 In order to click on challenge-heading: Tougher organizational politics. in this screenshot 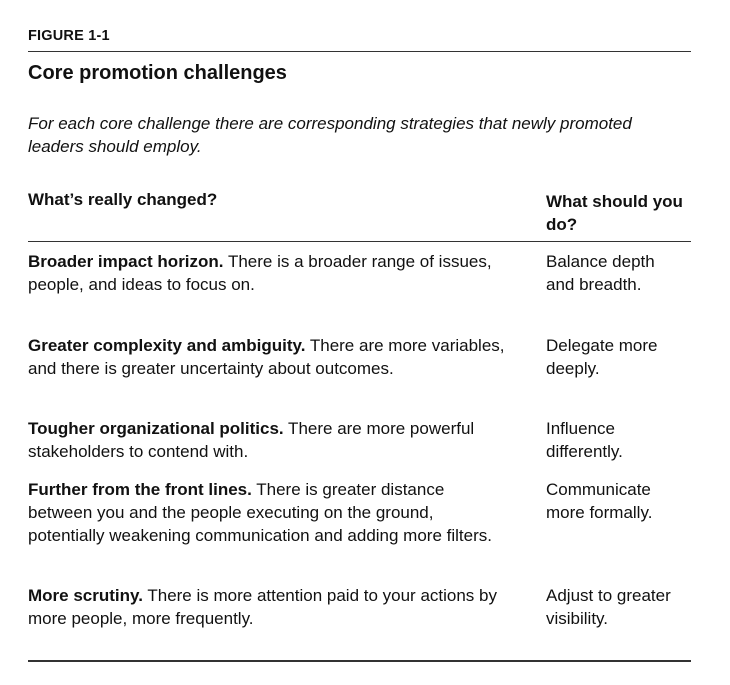, I will do `click(156, 428)`.